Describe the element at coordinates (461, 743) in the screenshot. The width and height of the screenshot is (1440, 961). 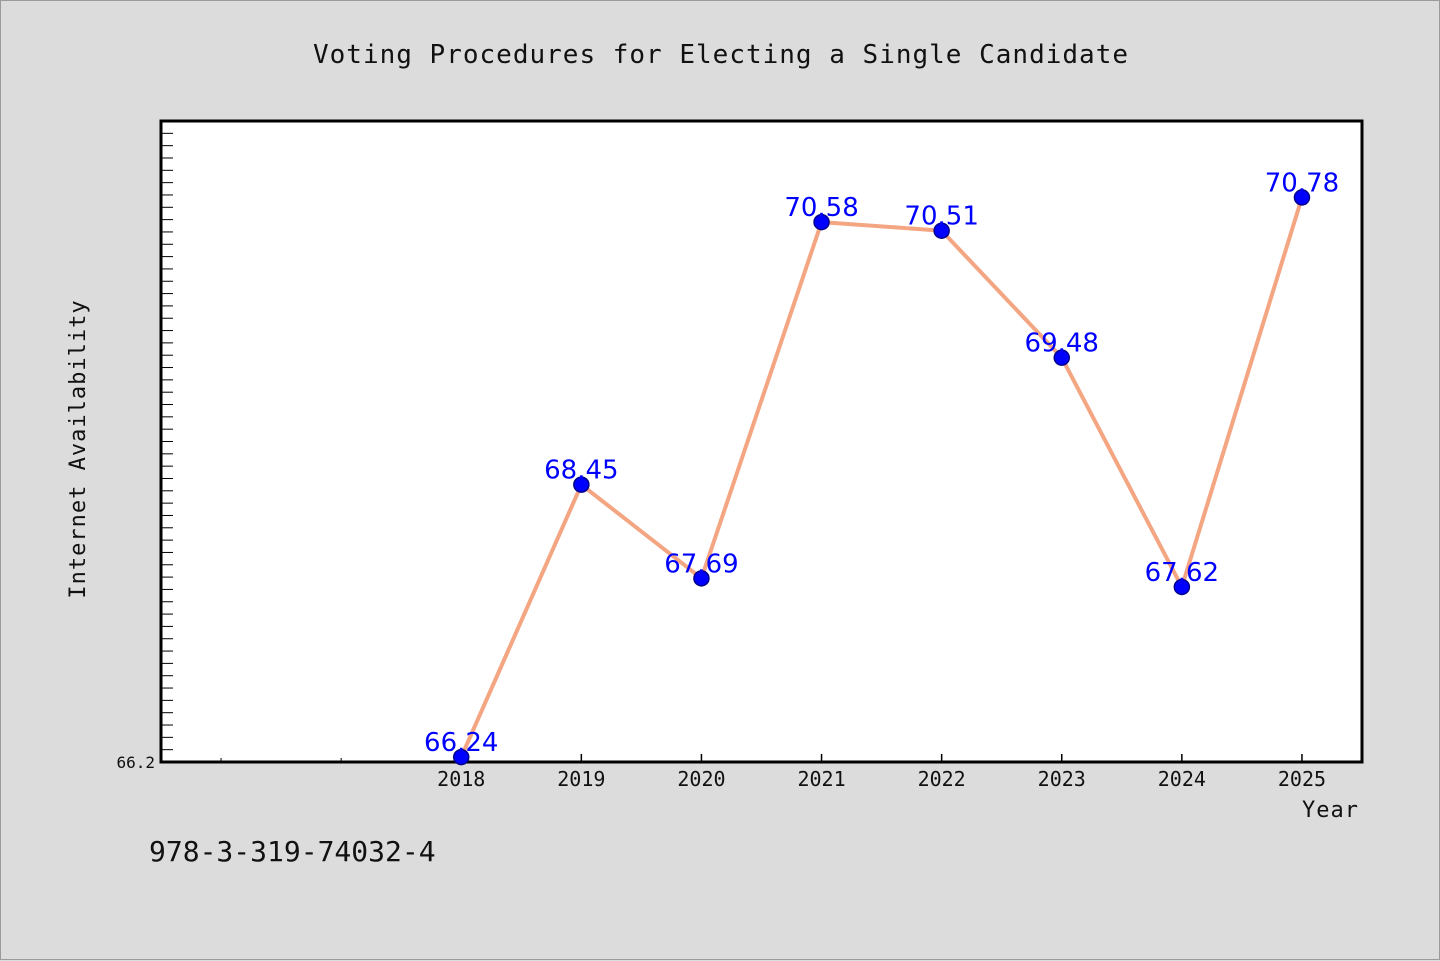
I see `data-label: 66.24` at that location.